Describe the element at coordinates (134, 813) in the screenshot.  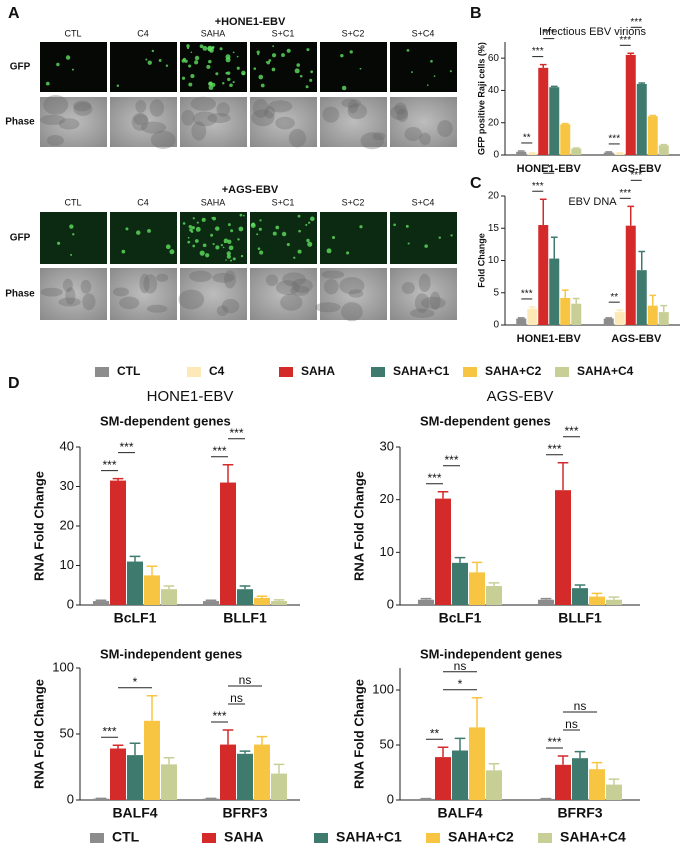
I see `x-tick-label: BALF4` at that location.